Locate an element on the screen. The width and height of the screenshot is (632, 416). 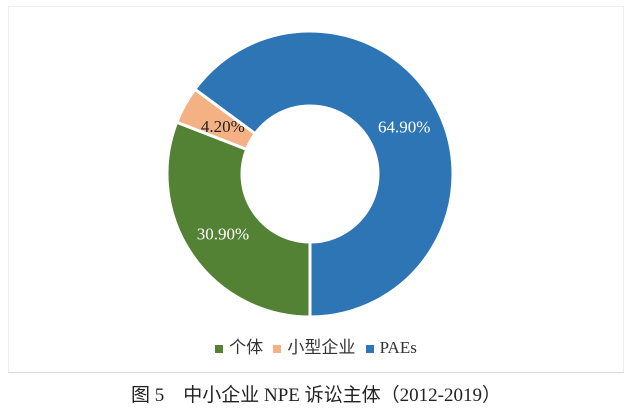
legend-item-small-enterprise: 小型企业 is located at coordinates (314, 345).